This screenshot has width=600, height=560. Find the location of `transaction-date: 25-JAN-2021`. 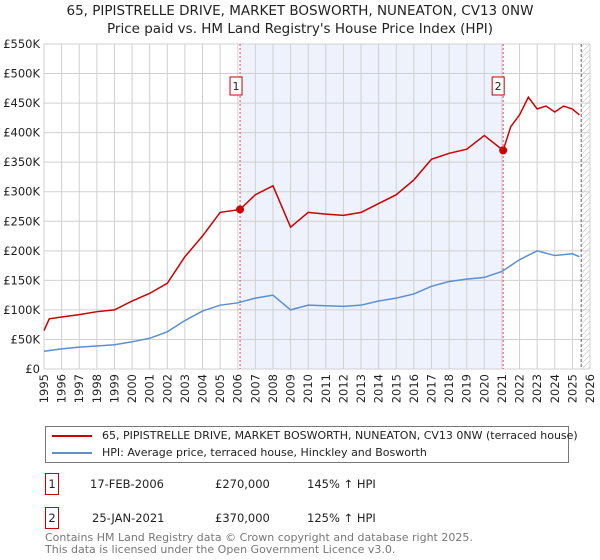

transaction-date: 25-JAN-2021 is located at coordinates (128, 518).